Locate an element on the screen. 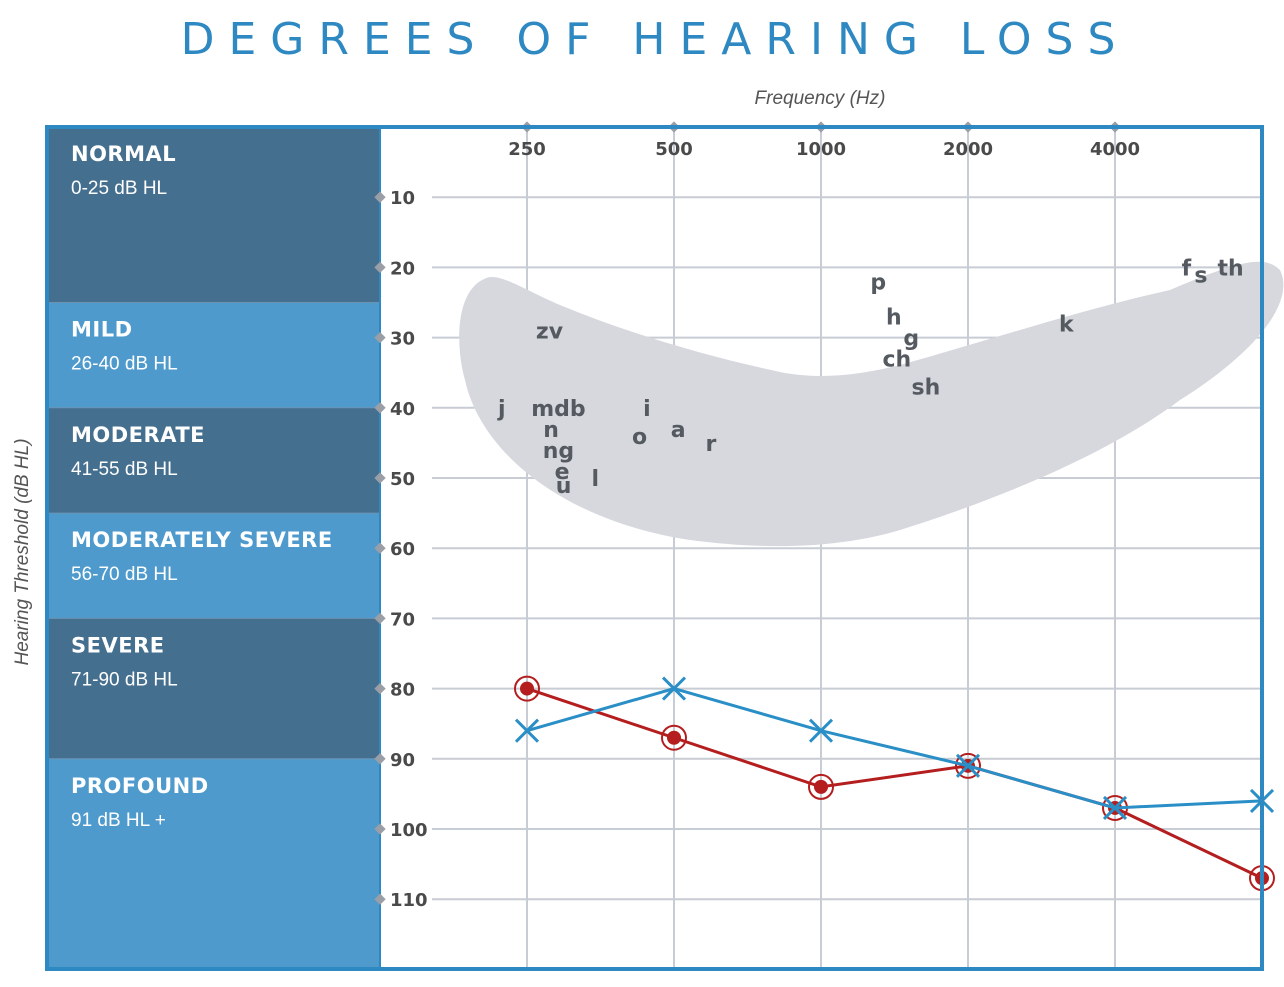 This screenshot has width=1284, height=987. speech-sound-label: mdb is located at coordinates (558, 409).